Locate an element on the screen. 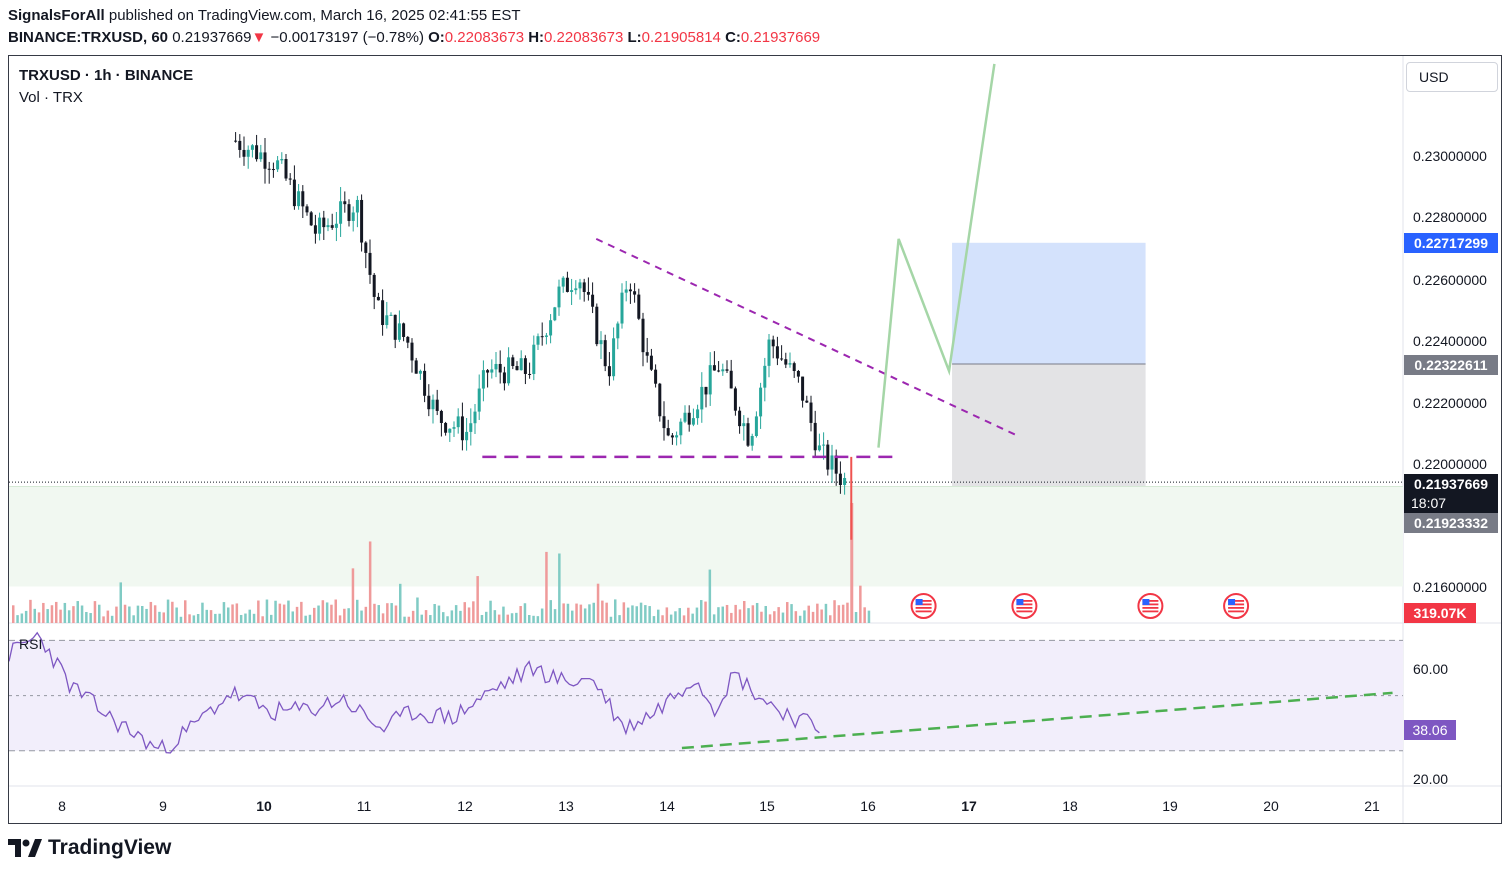  publisher-name: SignalsForAll is located at coordinates (56, 15).